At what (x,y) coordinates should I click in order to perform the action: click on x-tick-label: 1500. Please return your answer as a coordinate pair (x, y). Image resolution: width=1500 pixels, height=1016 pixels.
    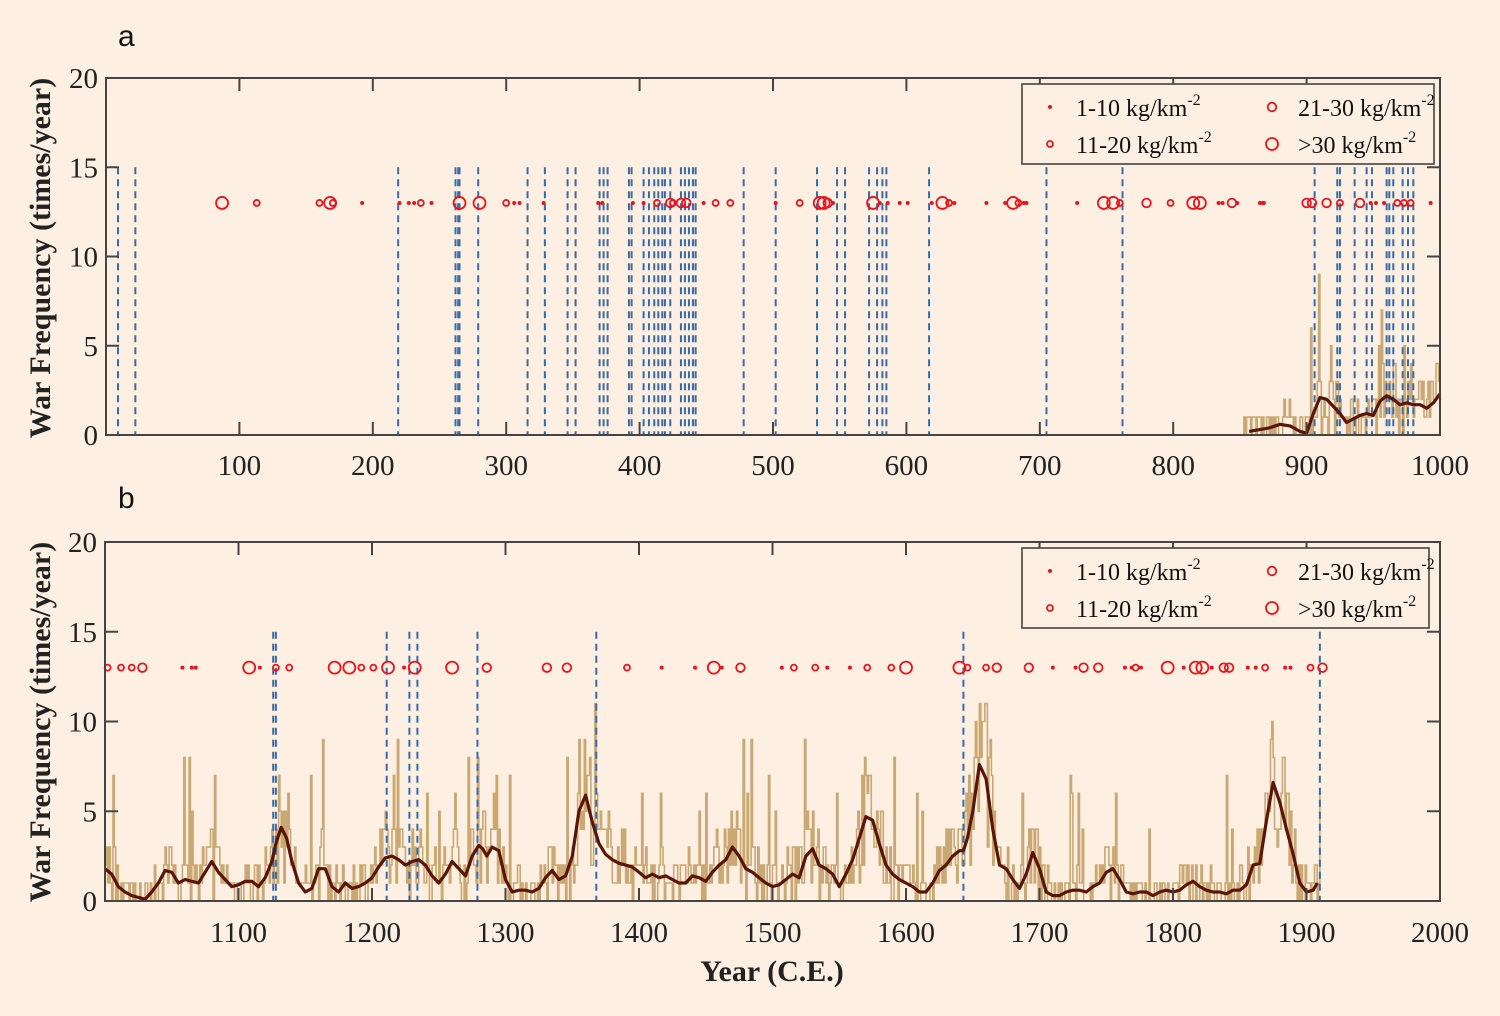
    Looking at the image, I should click on (773, 933).